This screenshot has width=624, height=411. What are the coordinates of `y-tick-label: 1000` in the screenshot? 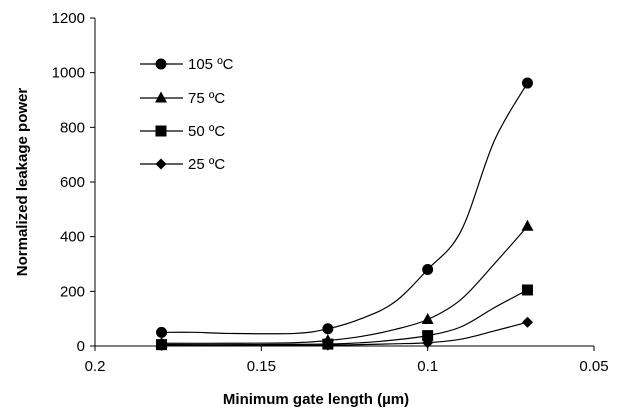 It's located at (68, 73).